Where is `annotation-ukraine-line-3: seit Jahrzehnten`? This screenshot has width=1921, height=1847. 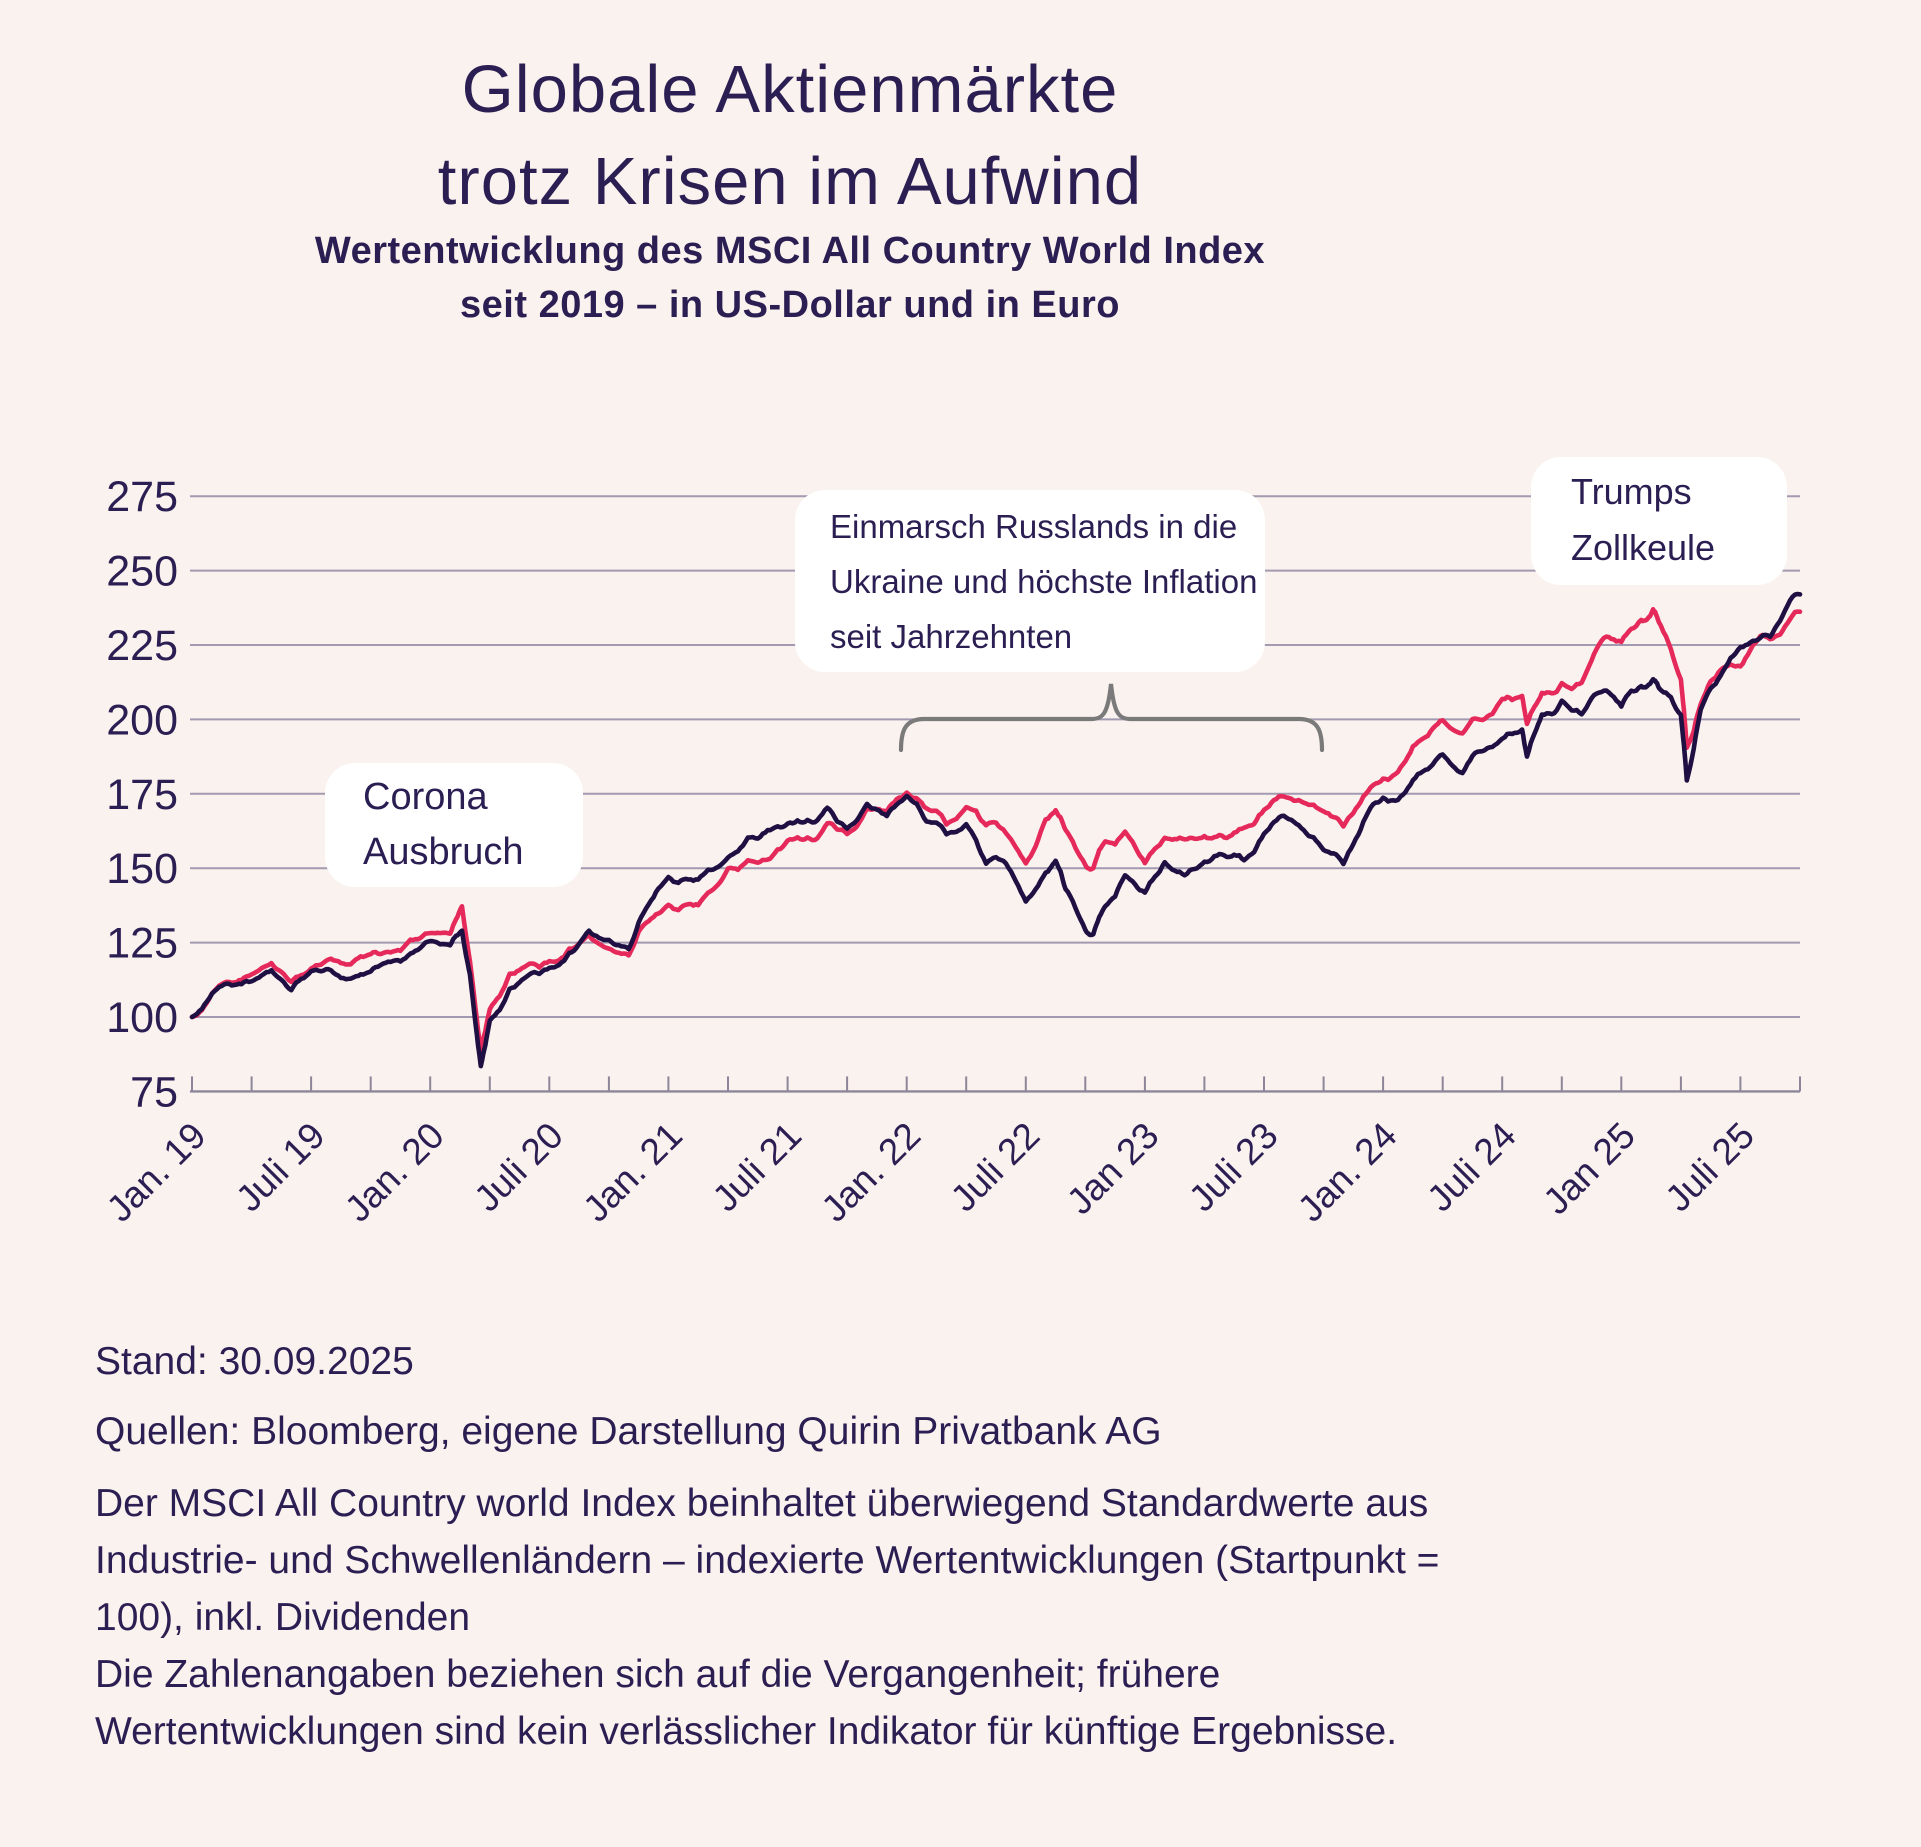
annotation-ukraine-line-3: seit Jahrzehnten is located at coordinates (951, 636).